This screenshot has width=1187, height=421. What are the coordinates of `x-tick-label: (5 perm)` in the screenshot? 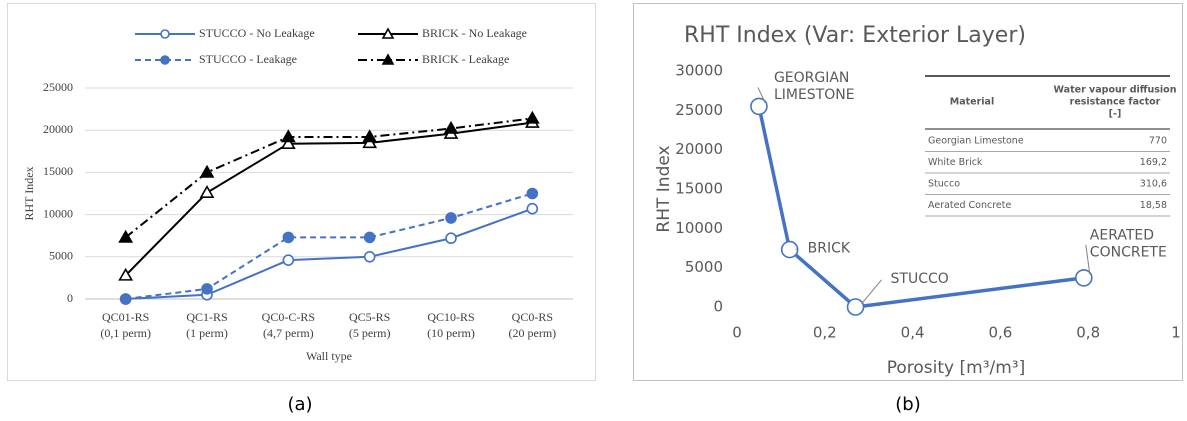 It's located at (370, 333).